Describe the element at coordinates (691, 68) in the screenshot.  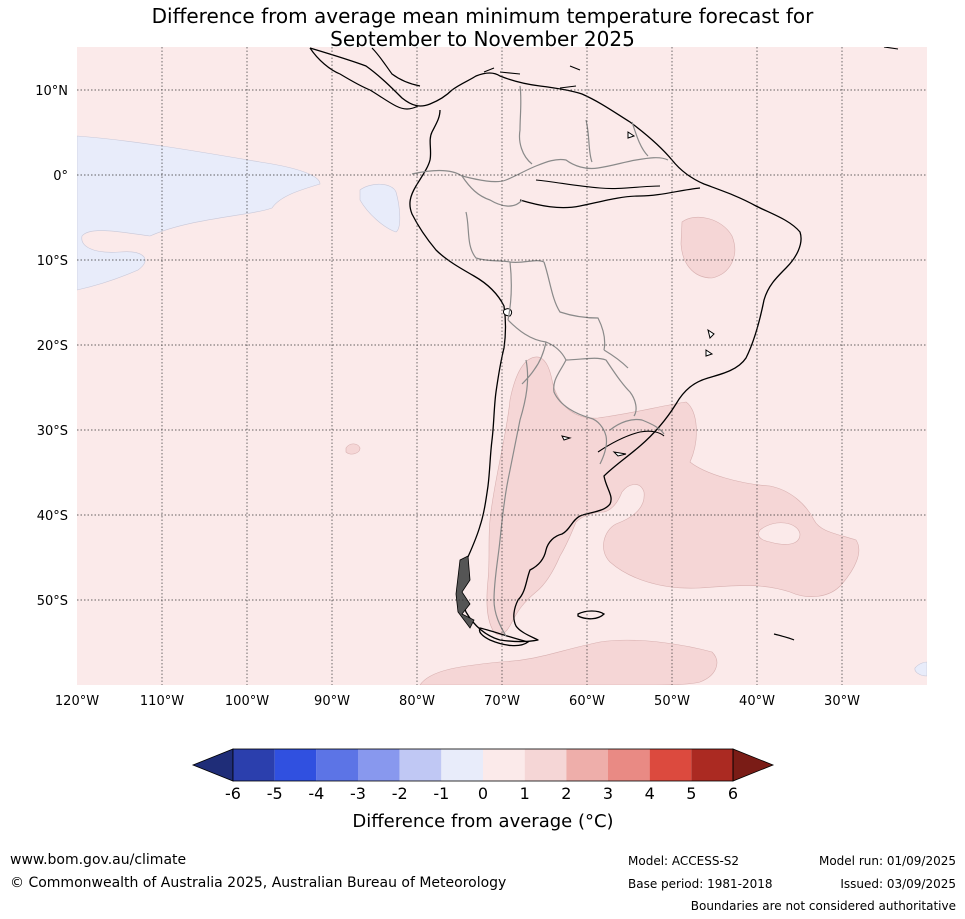
I see `caribbean-islands` at that location.